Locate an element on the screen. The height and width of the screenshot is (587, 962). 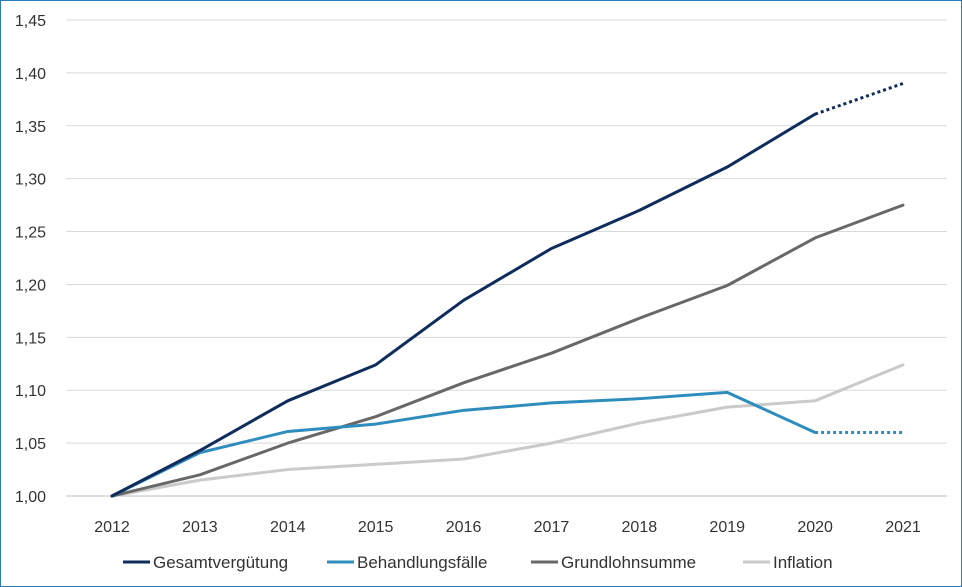
legend-item: Inflation is located at coordinates (788, 562).